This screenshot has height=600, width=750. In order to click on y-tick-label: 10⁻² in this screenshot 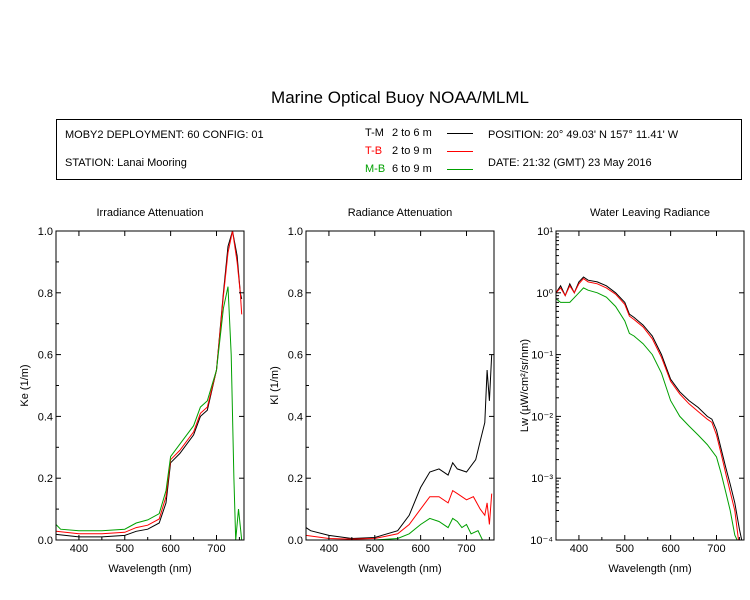, I will do `click(542, 417)`.